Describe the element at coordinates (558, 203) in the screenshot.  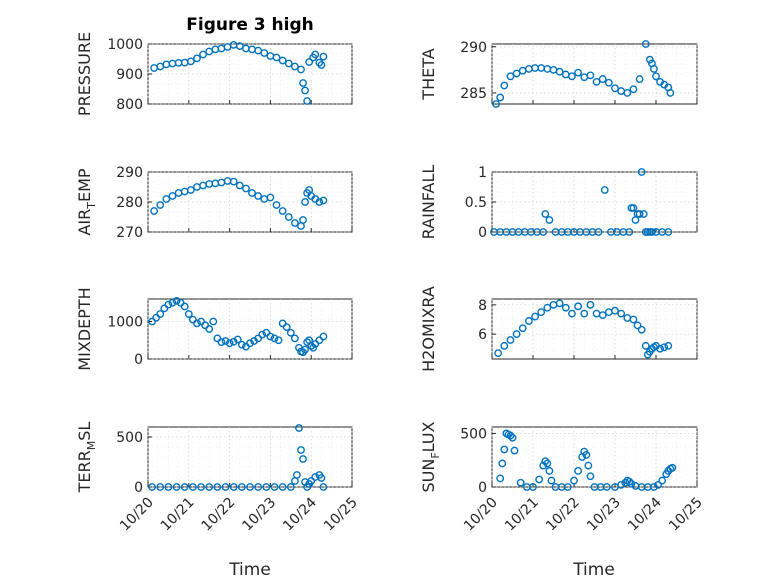
I see `subplot-rainfall: 0 0.5 1 RAINFALL` at that location.